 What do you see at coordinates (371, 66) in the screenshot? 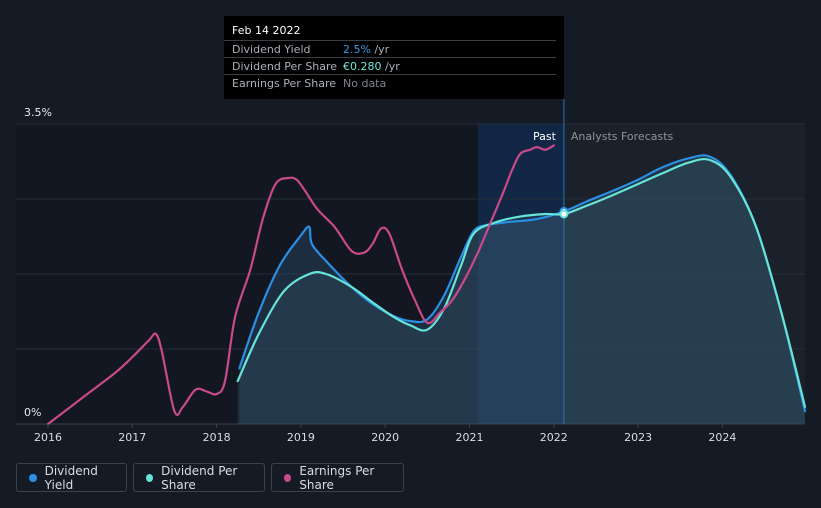
I see `tooltip-row-value: €0.280 /yr` at bounding box center [371, 66].